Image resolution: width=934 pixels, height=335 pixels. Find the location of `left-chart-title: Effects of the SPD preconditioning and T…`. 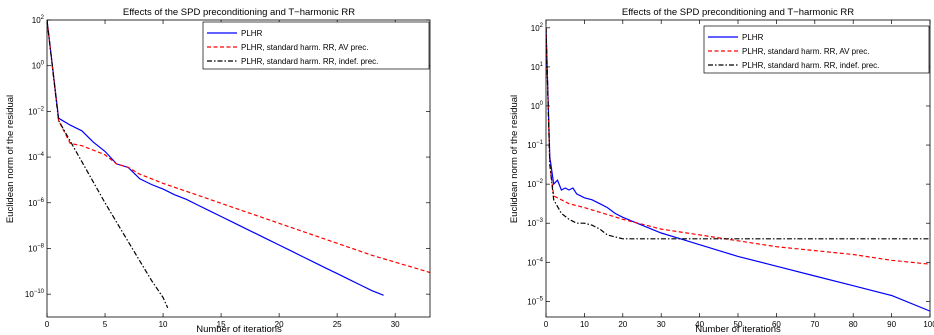

left-chart-title: Effects of the SPD preconditioning and T… is located at coordinates (239, 12).